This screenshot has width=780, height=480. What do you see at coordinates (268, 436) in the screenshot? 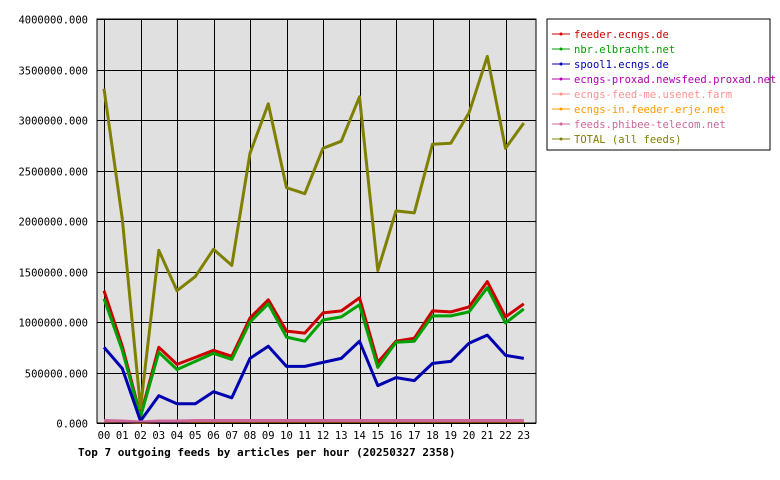
I see `x-tick-label: 09` at bounding box center [268, 436].